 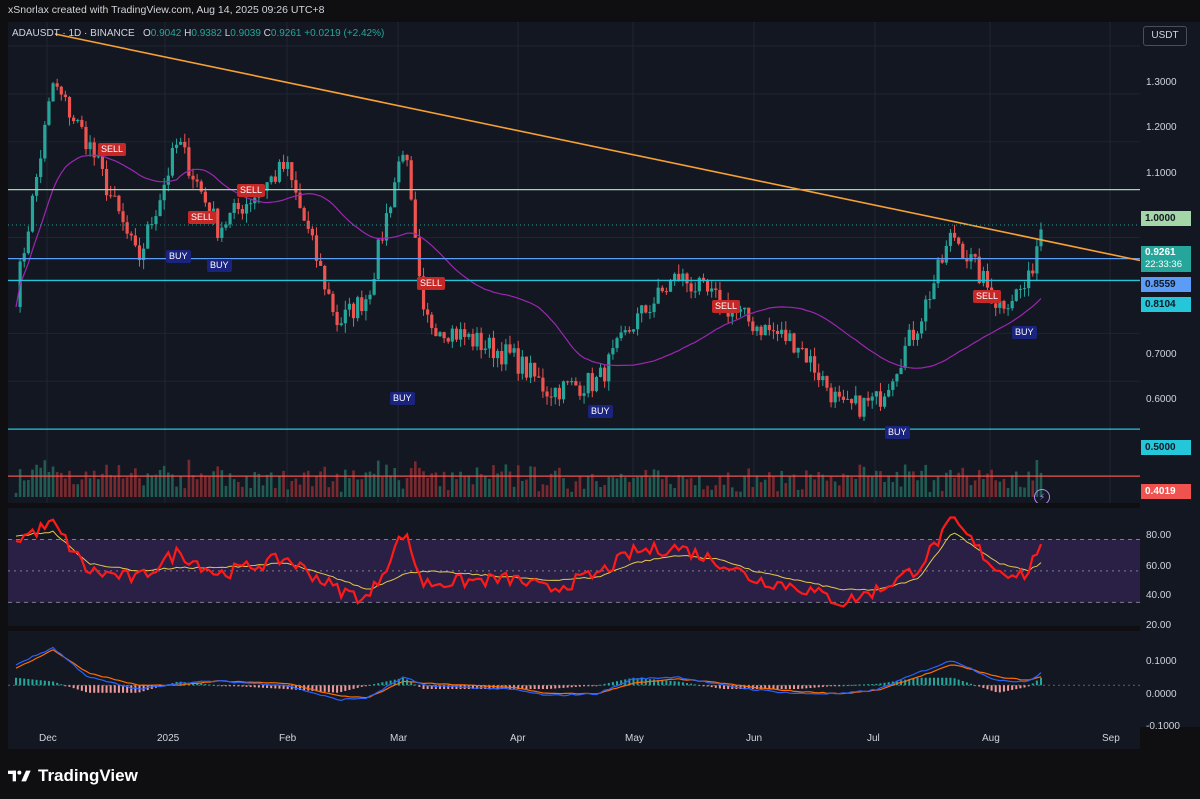 I want to click on time-axis: Dec 2025 Feb Mar Apr May Jun Jul Aug Sep, so click(x=574, y=738).